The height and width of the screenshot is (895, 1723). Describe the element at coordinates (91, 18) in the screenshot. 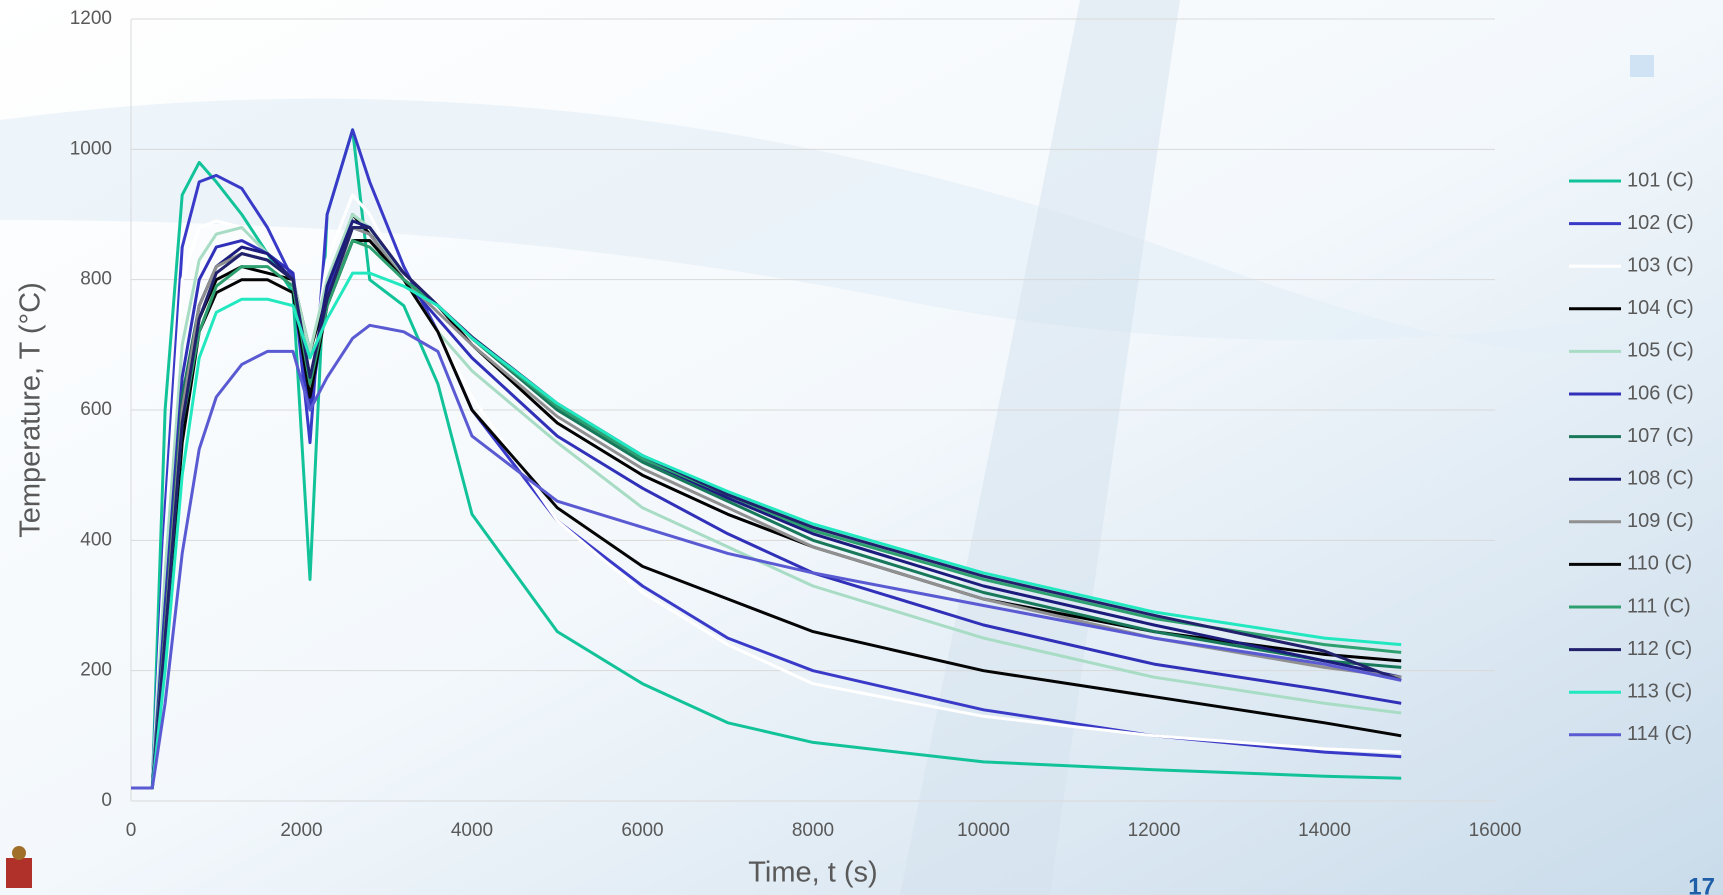

I see `y-tick-label: 1200` at that location.